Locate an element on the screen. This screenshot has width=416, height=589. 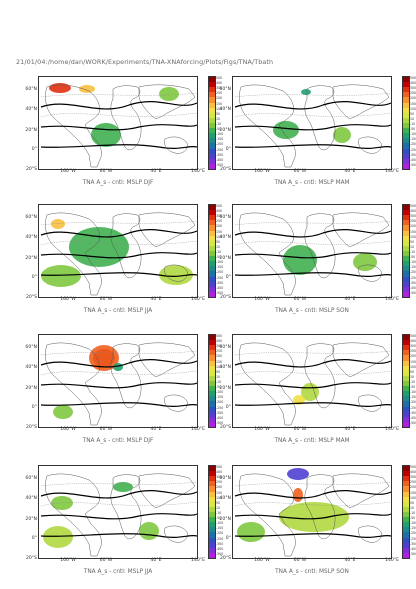
colorbar-label: -100 is located at coordinates (220, 262).